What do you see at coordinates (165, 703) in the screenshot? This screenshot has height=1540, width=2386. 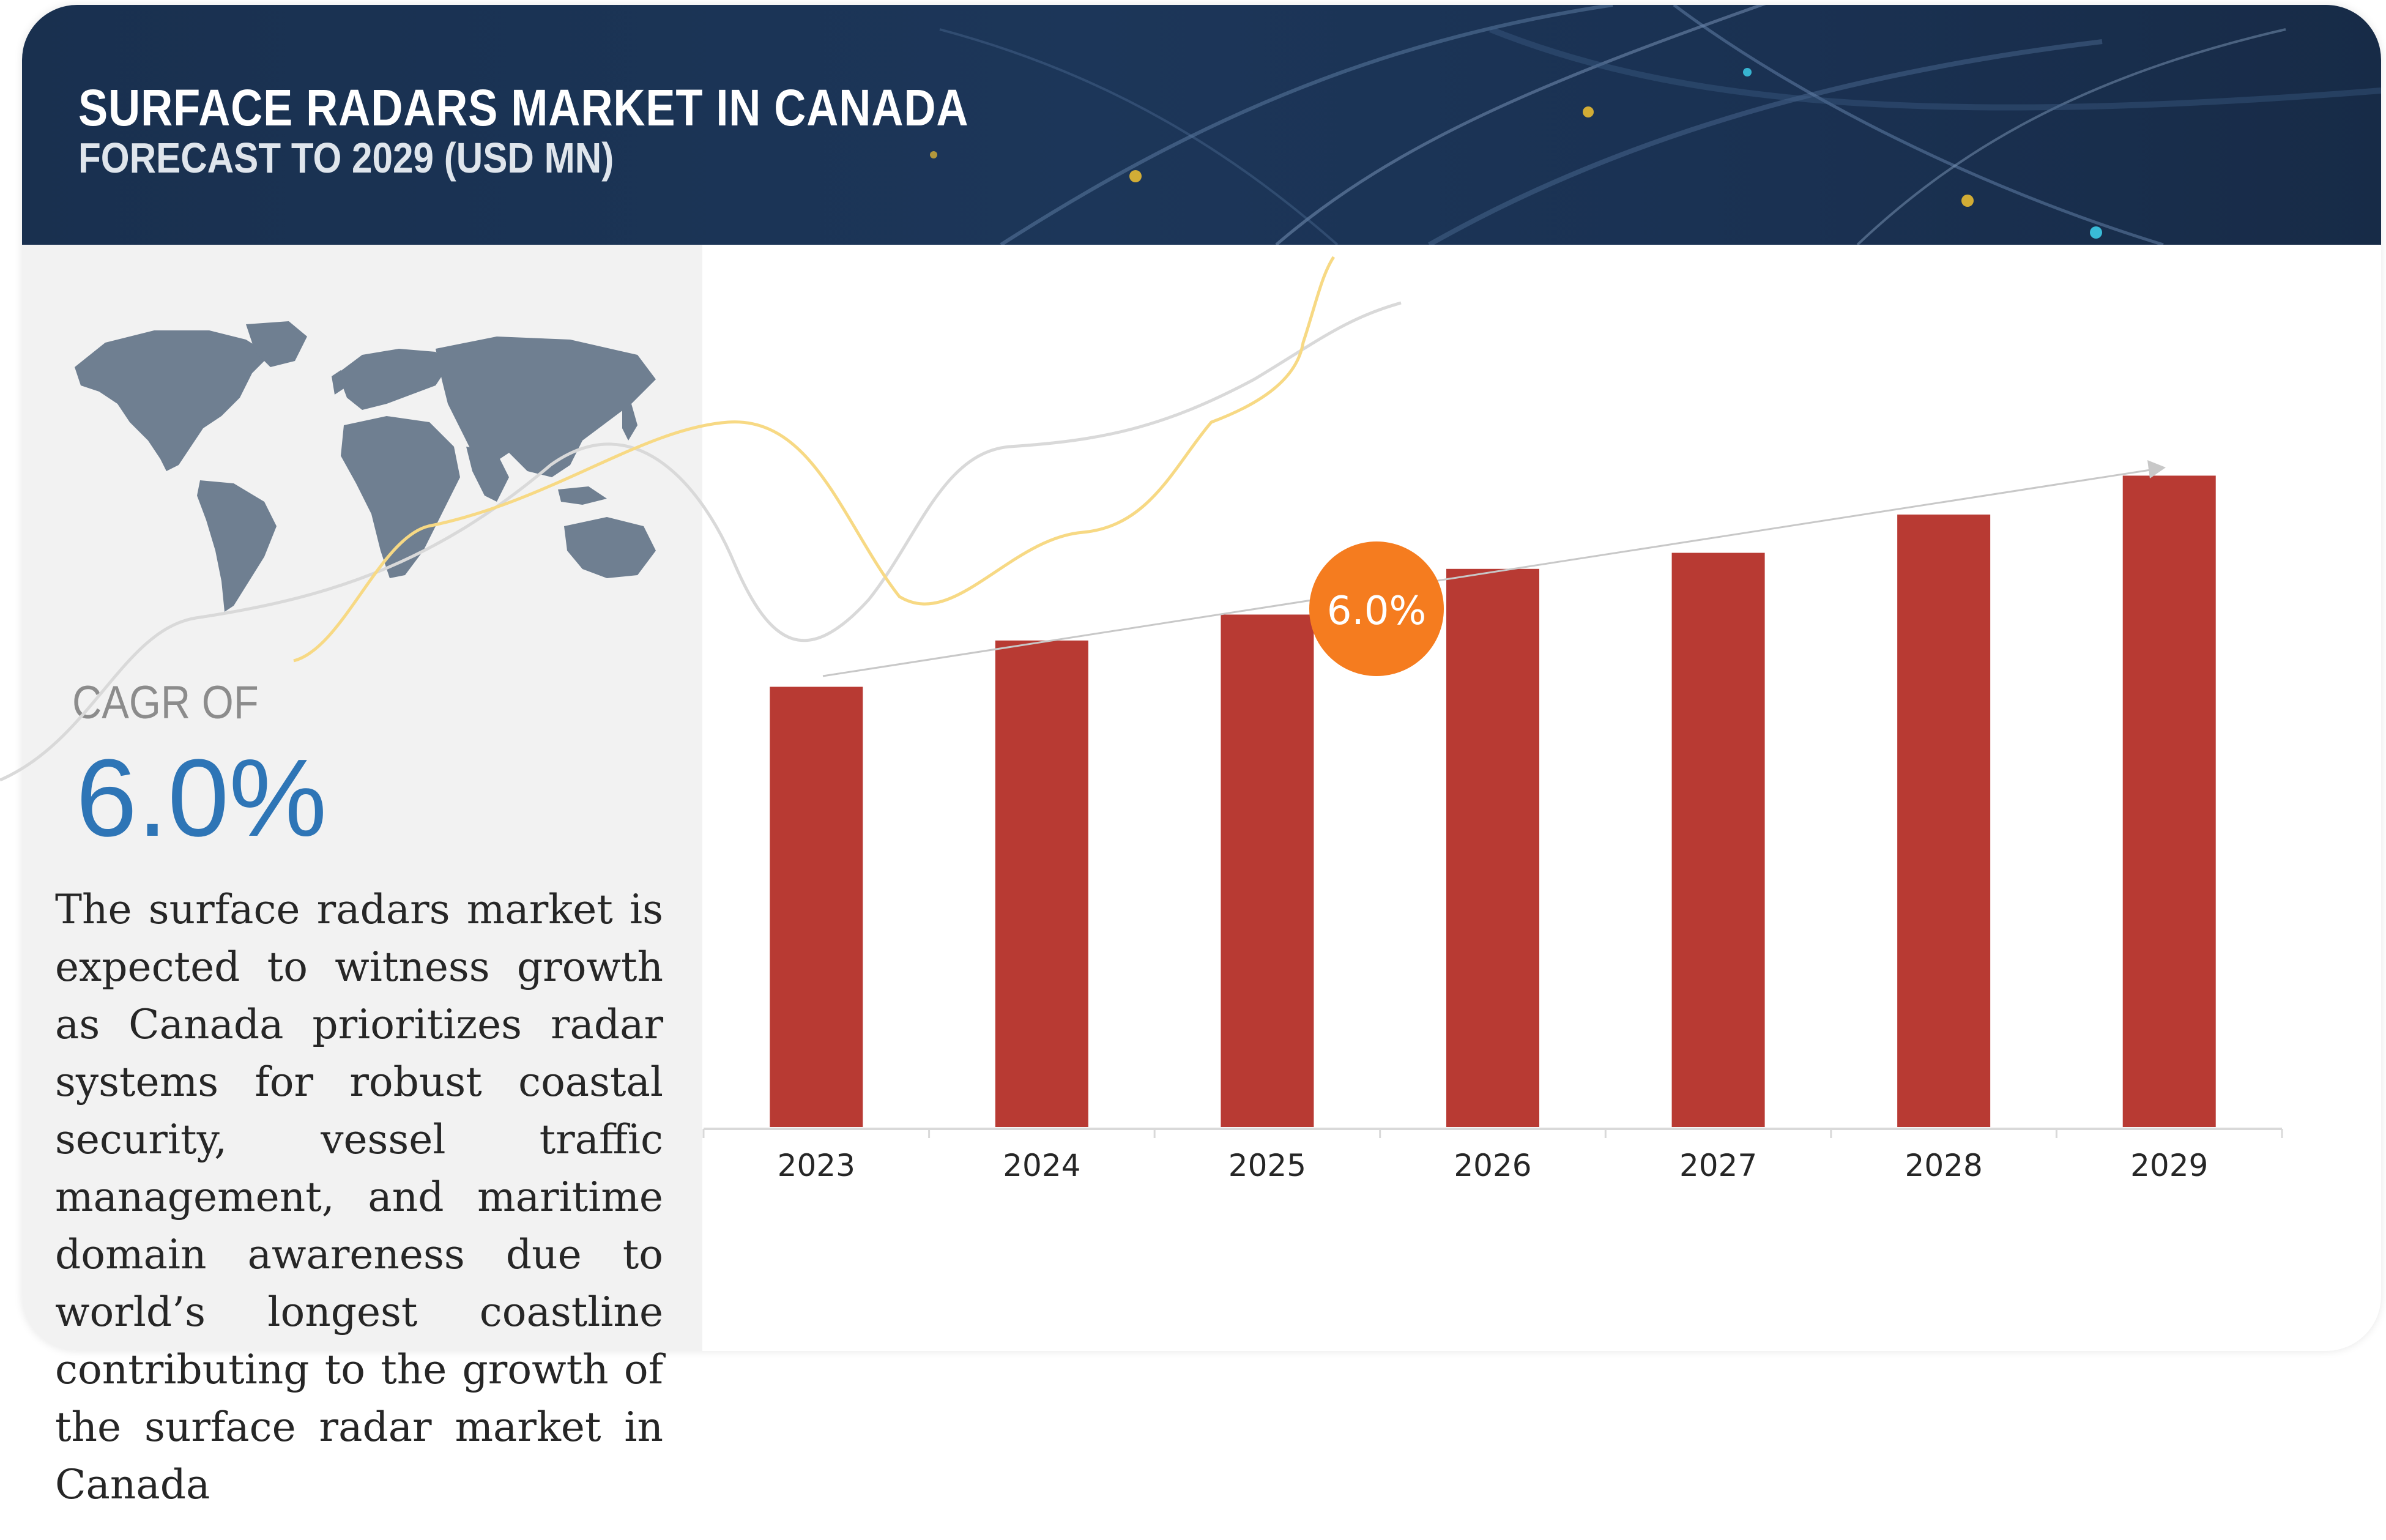 I see `cagr-label: CAGR OF` at bounding box center [165, 703].